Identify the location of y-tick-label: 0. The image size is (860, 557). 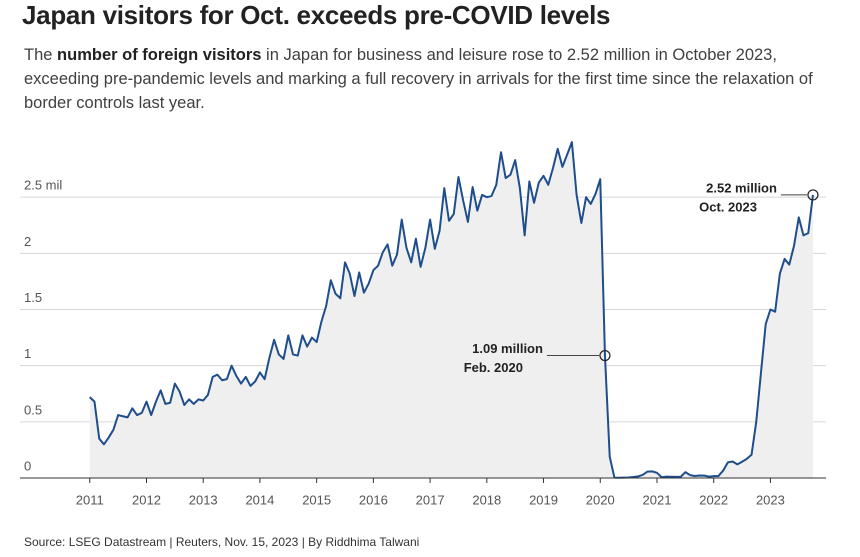
(27, 465).